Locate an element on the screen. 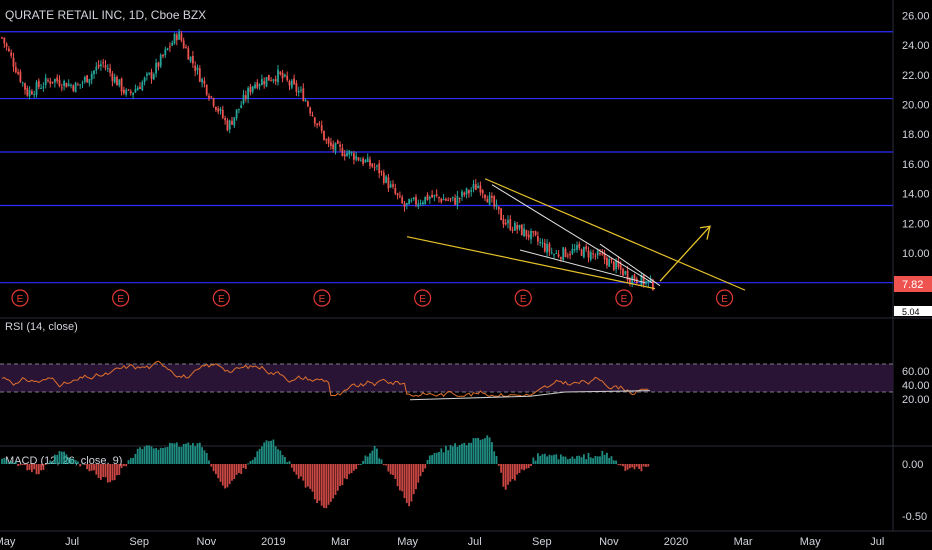 This screenshot has height=550, width=932. wedge-line is located at coordinates (630, 265).